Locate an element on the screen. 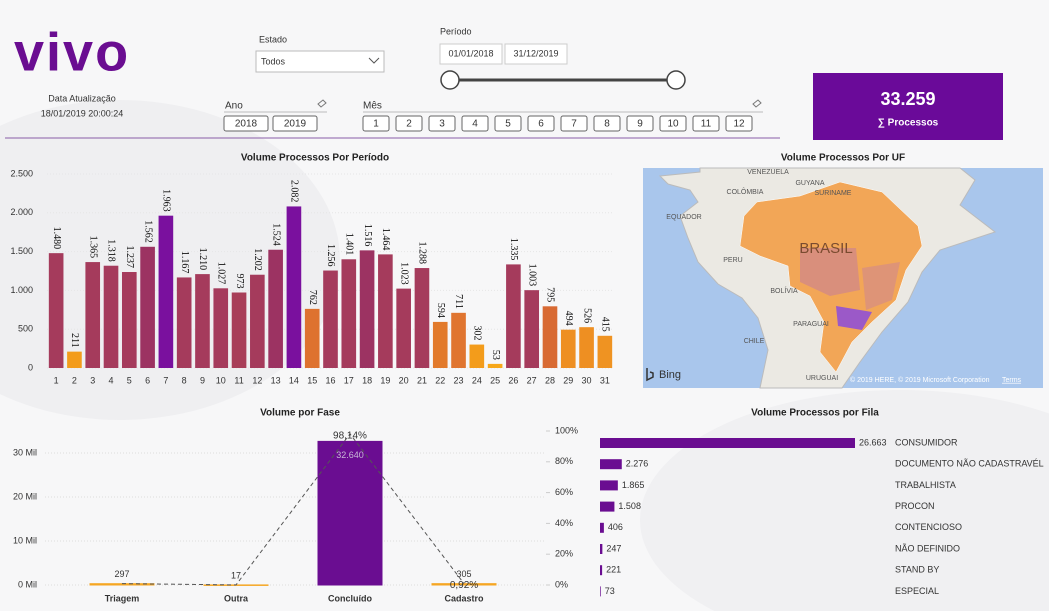 The image size is (1049, 611). year-button-label: 2019 is located at coordinates (295, 124).